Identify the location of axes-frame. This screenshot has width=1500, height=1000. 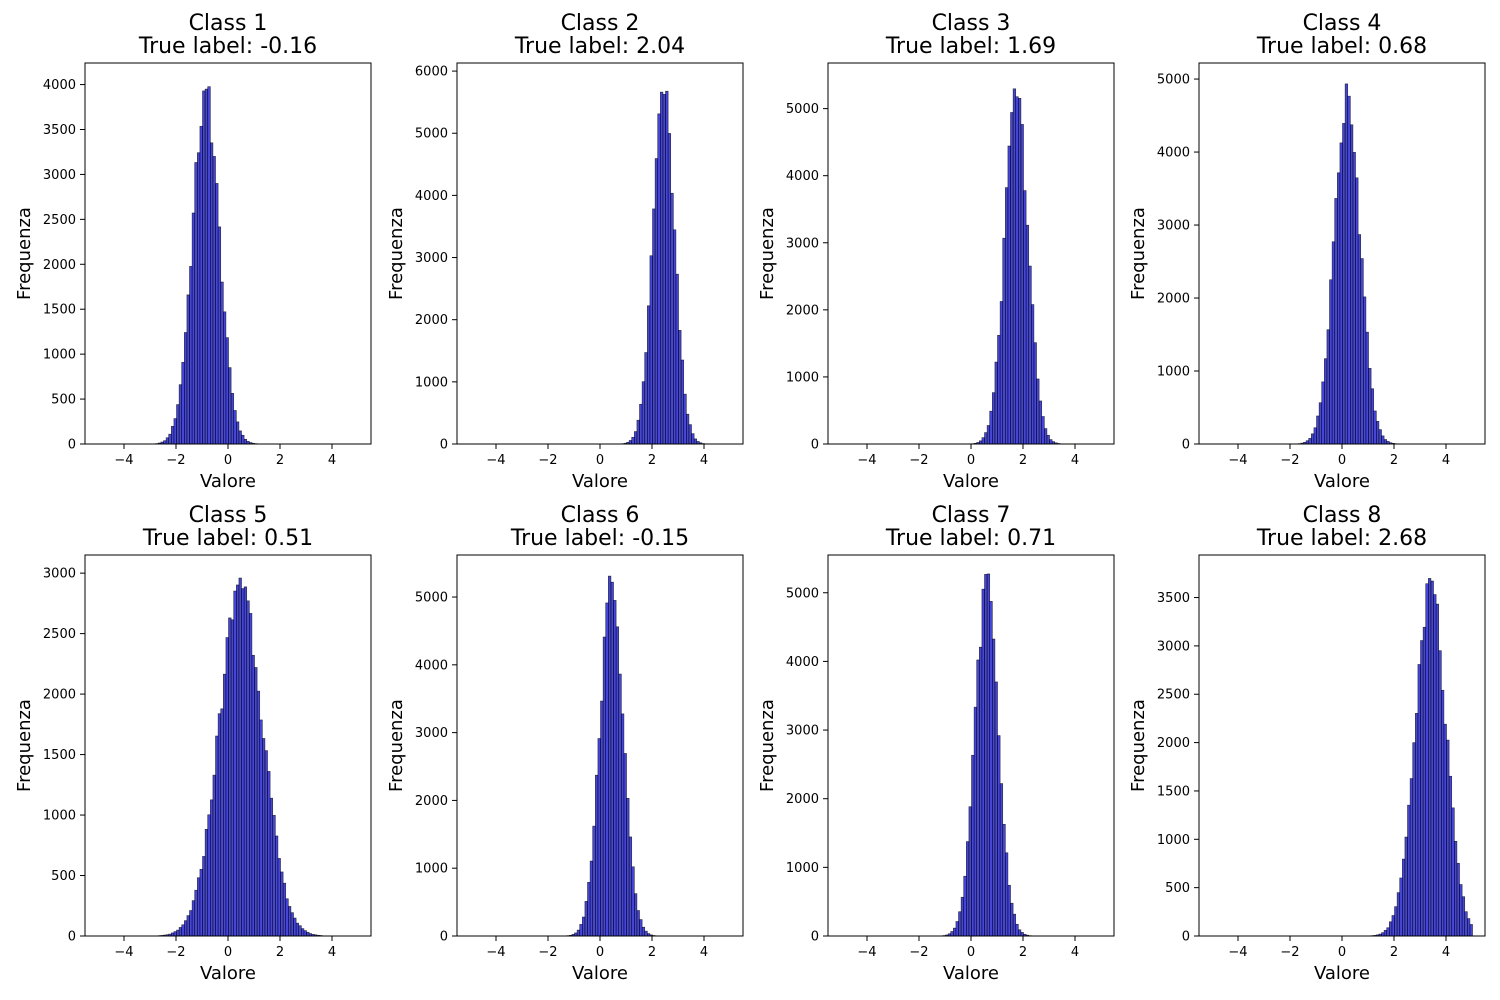
(971, 253).